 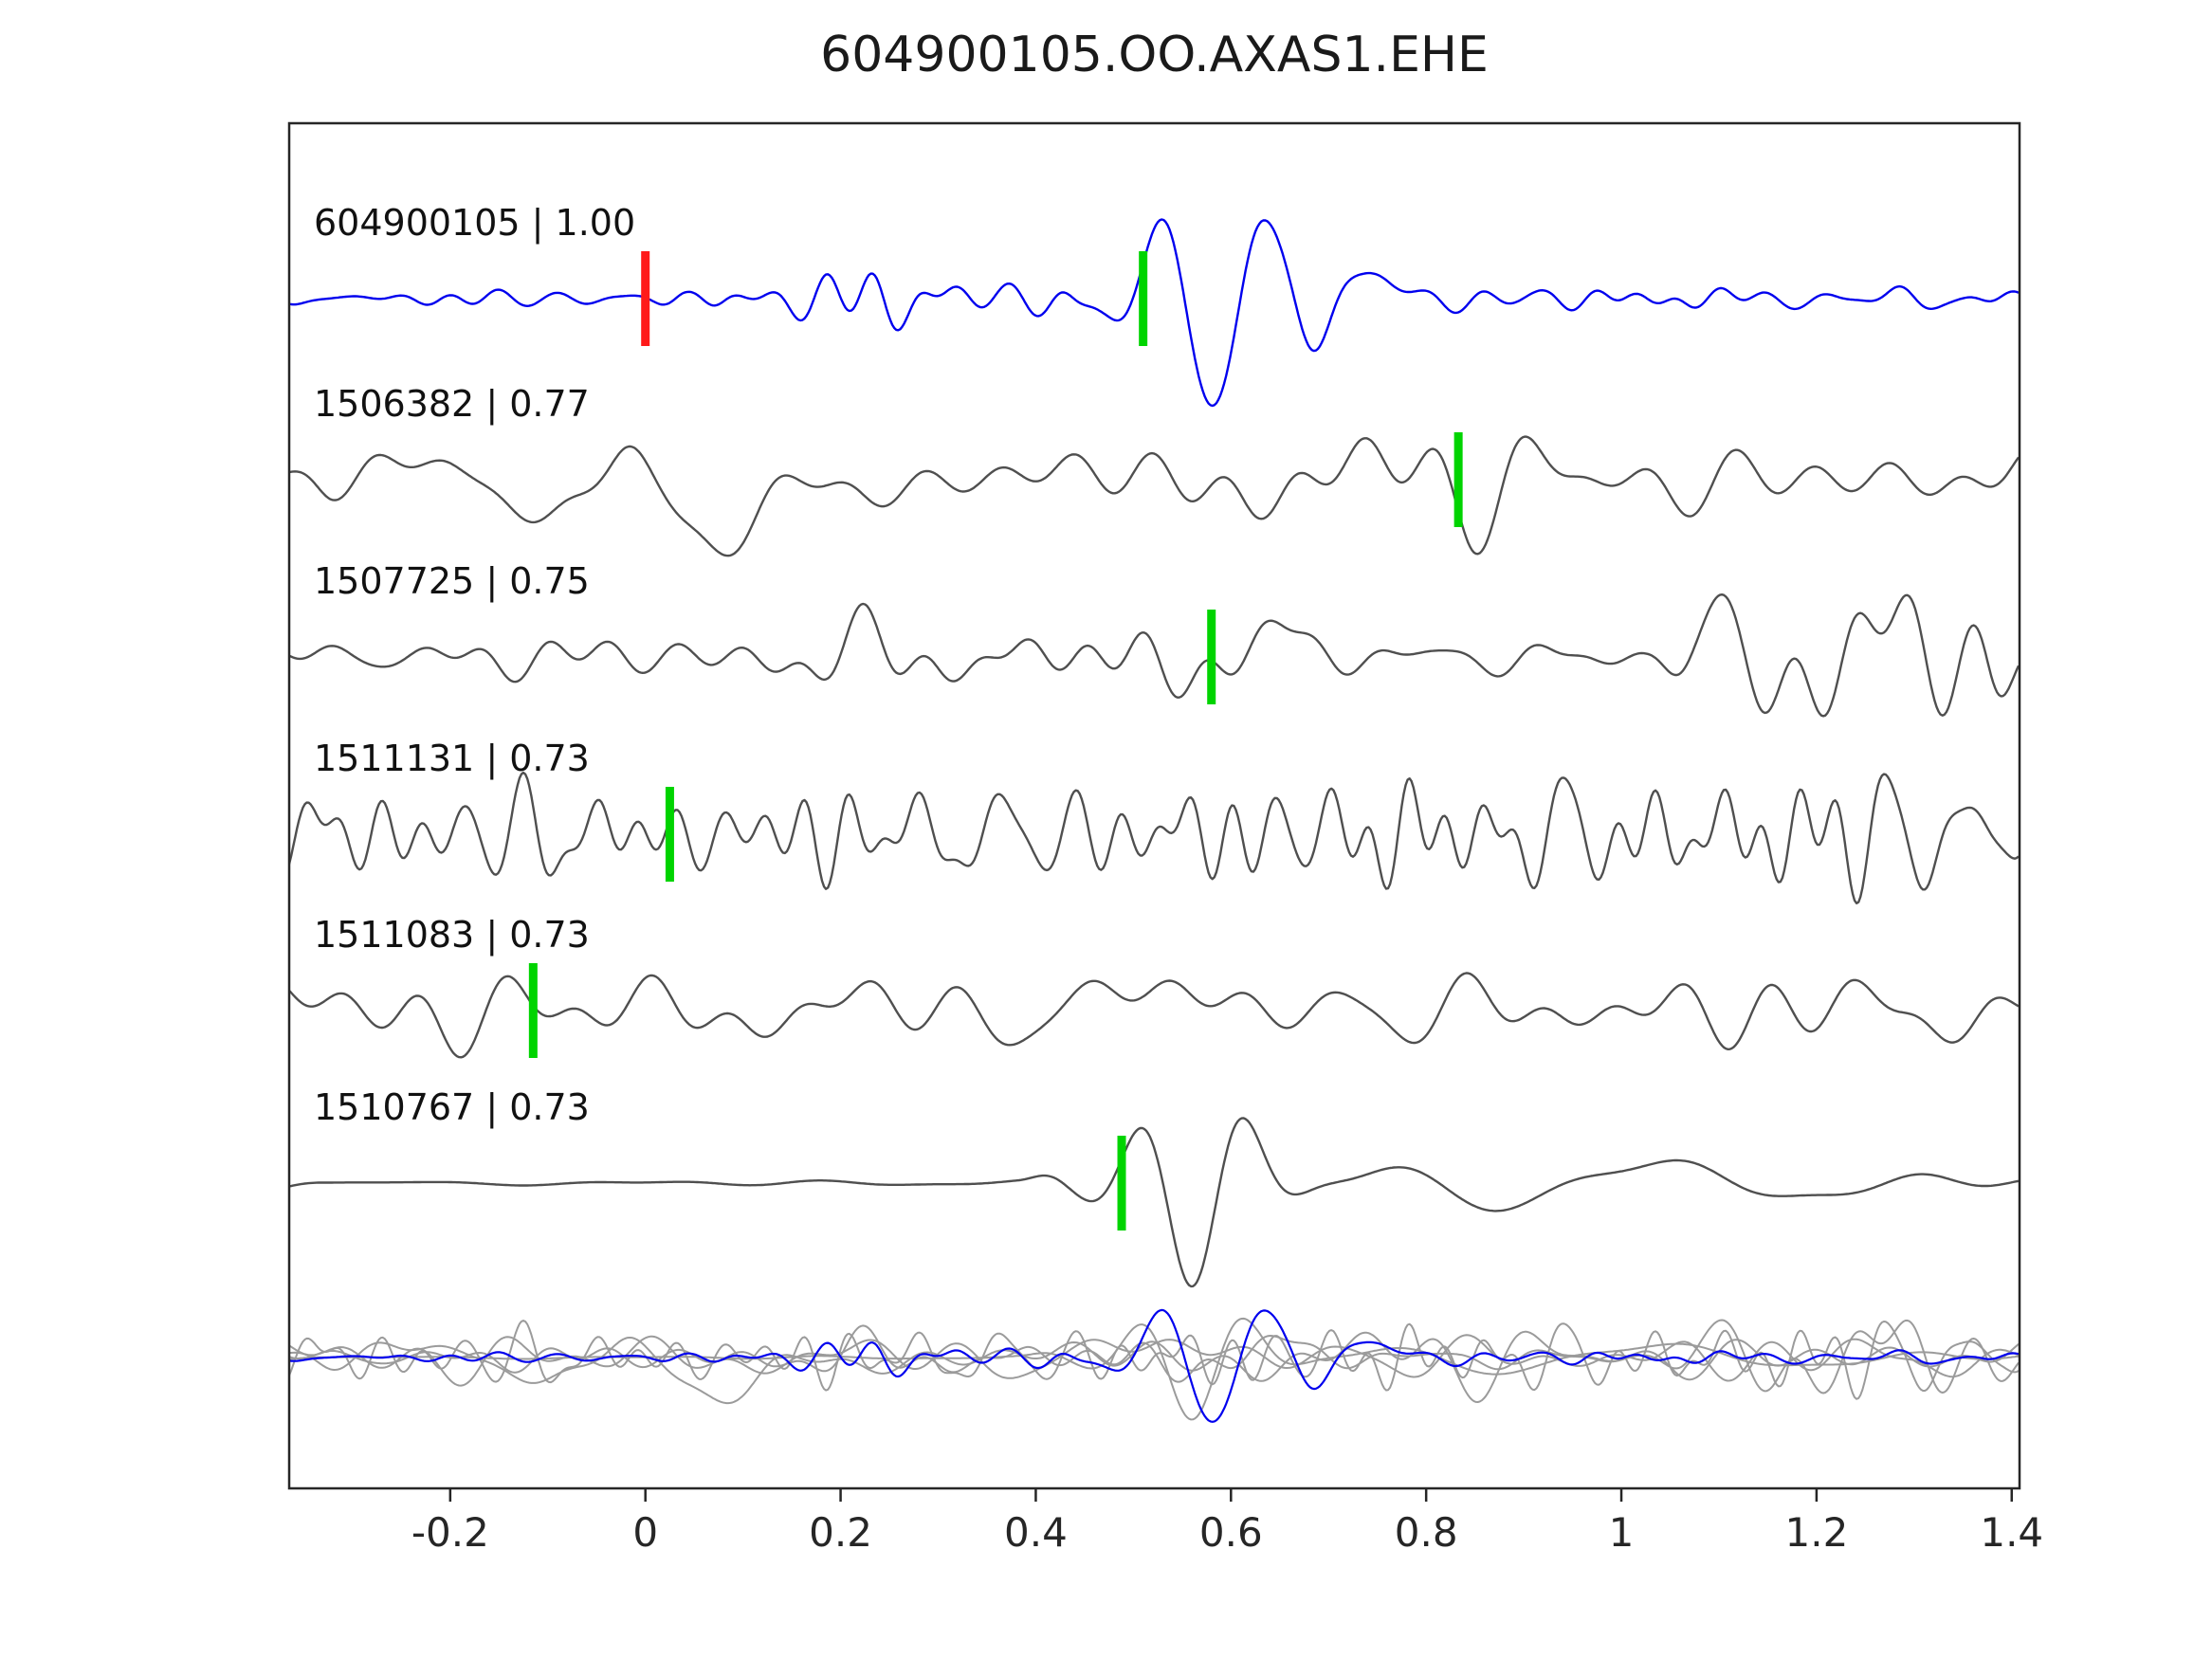 What do you see at coordinates (1154, 55) in the screenshot?
I see `figure-title: 604900105.OO.AXAS1.EHE` at bounding box center [1154, 55].